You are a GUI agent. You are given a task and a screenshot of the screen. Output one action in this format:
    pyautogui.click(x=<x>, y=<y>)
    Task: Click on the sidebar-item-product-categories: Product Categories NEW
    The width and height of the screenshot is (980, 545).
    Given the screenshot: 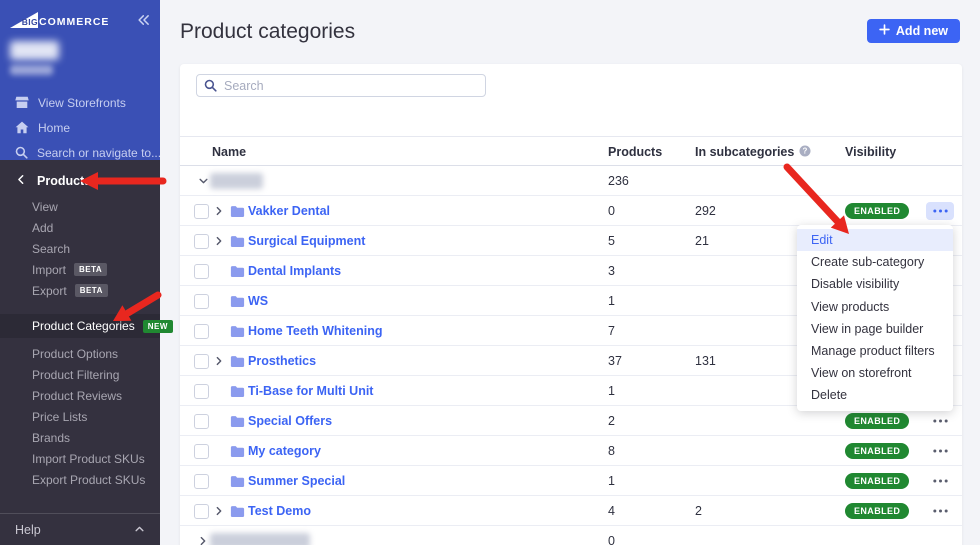 What is the action you would take?
    pyautogui.click(x=86, y=326)
    